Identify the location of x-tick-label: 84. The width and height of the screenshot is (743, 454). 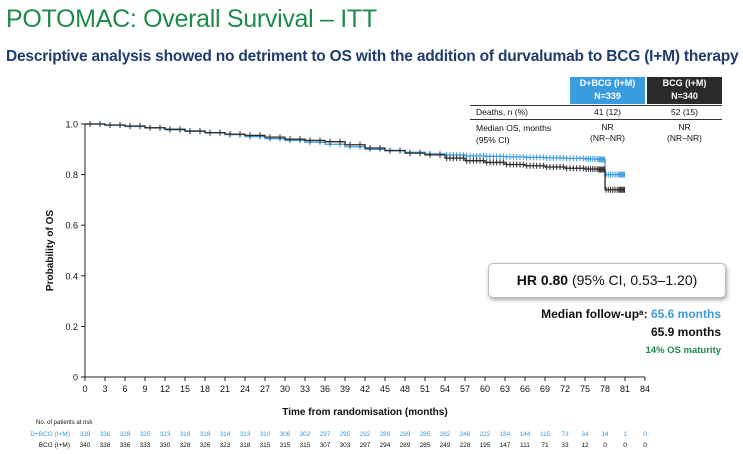
(645, 389).